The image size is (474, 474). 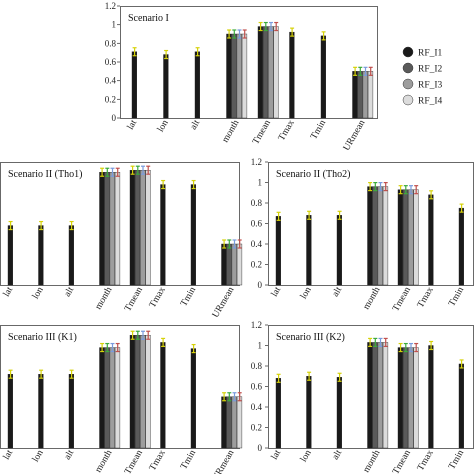 I want to click on legend-label-rf_i3: RF_I3, so click(x=430, y=86).